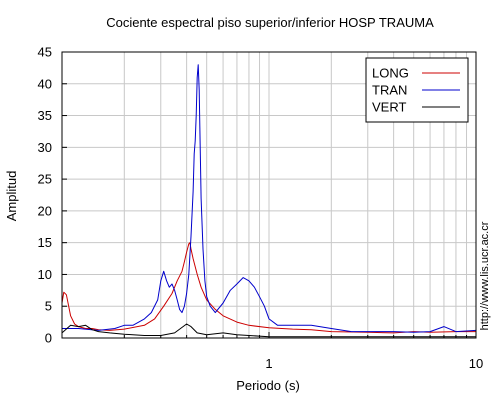  I want to click on y-tick-label: 30, so click(45, 147).